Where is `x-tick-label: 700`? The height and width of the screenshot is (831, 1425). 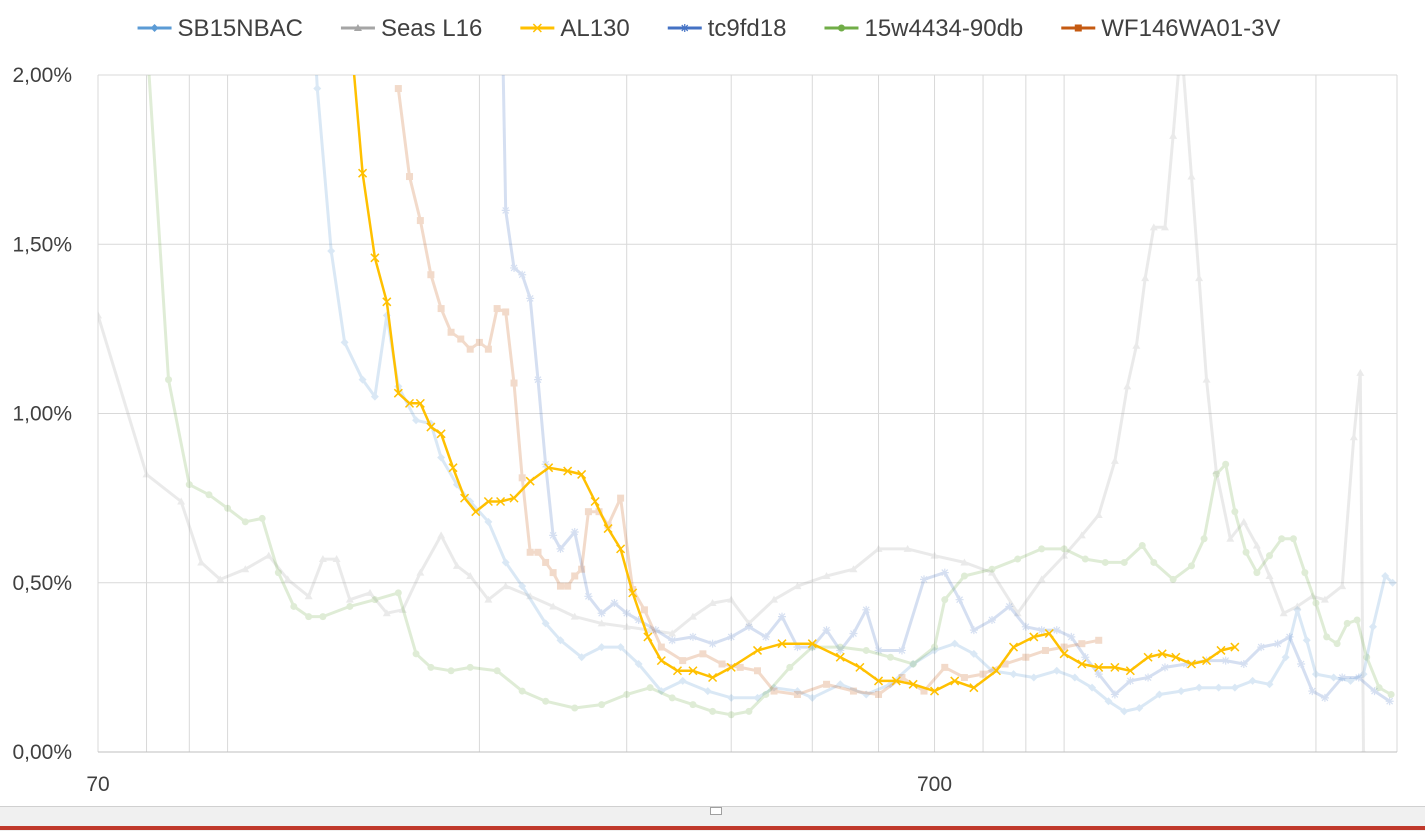 x-tick-label: 700 is located at coordinates (934, 784).